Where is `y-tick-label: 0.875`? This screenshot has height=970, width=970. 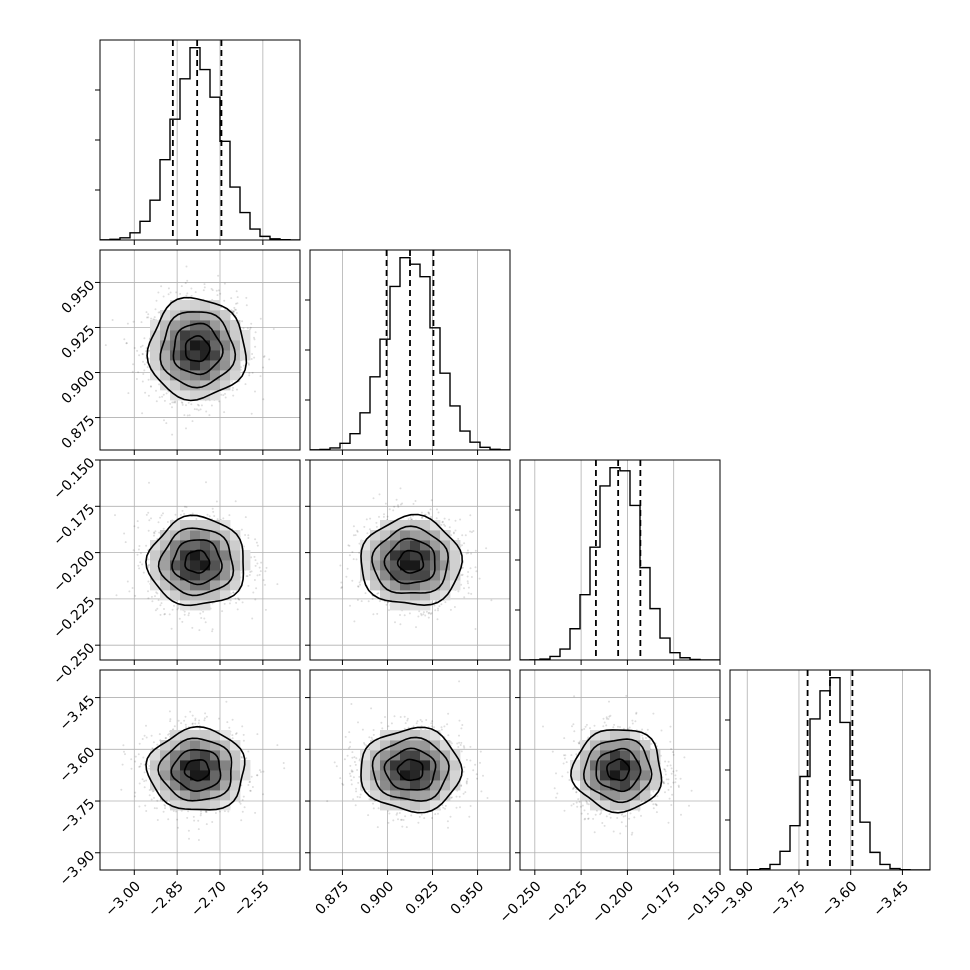 y-tick-label: 0.875 is located at coordinates (79, 433).